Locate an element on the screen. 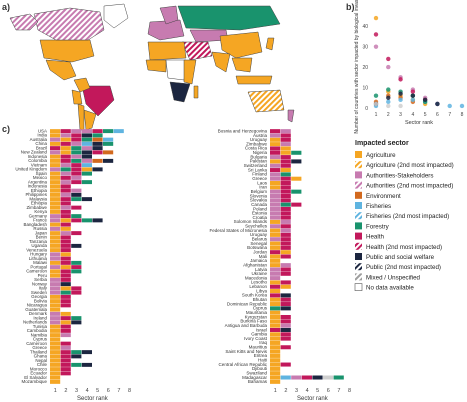 The width and height of the screenshot is (467, 402). scatter-point-public is located at coordinates (425, 100).